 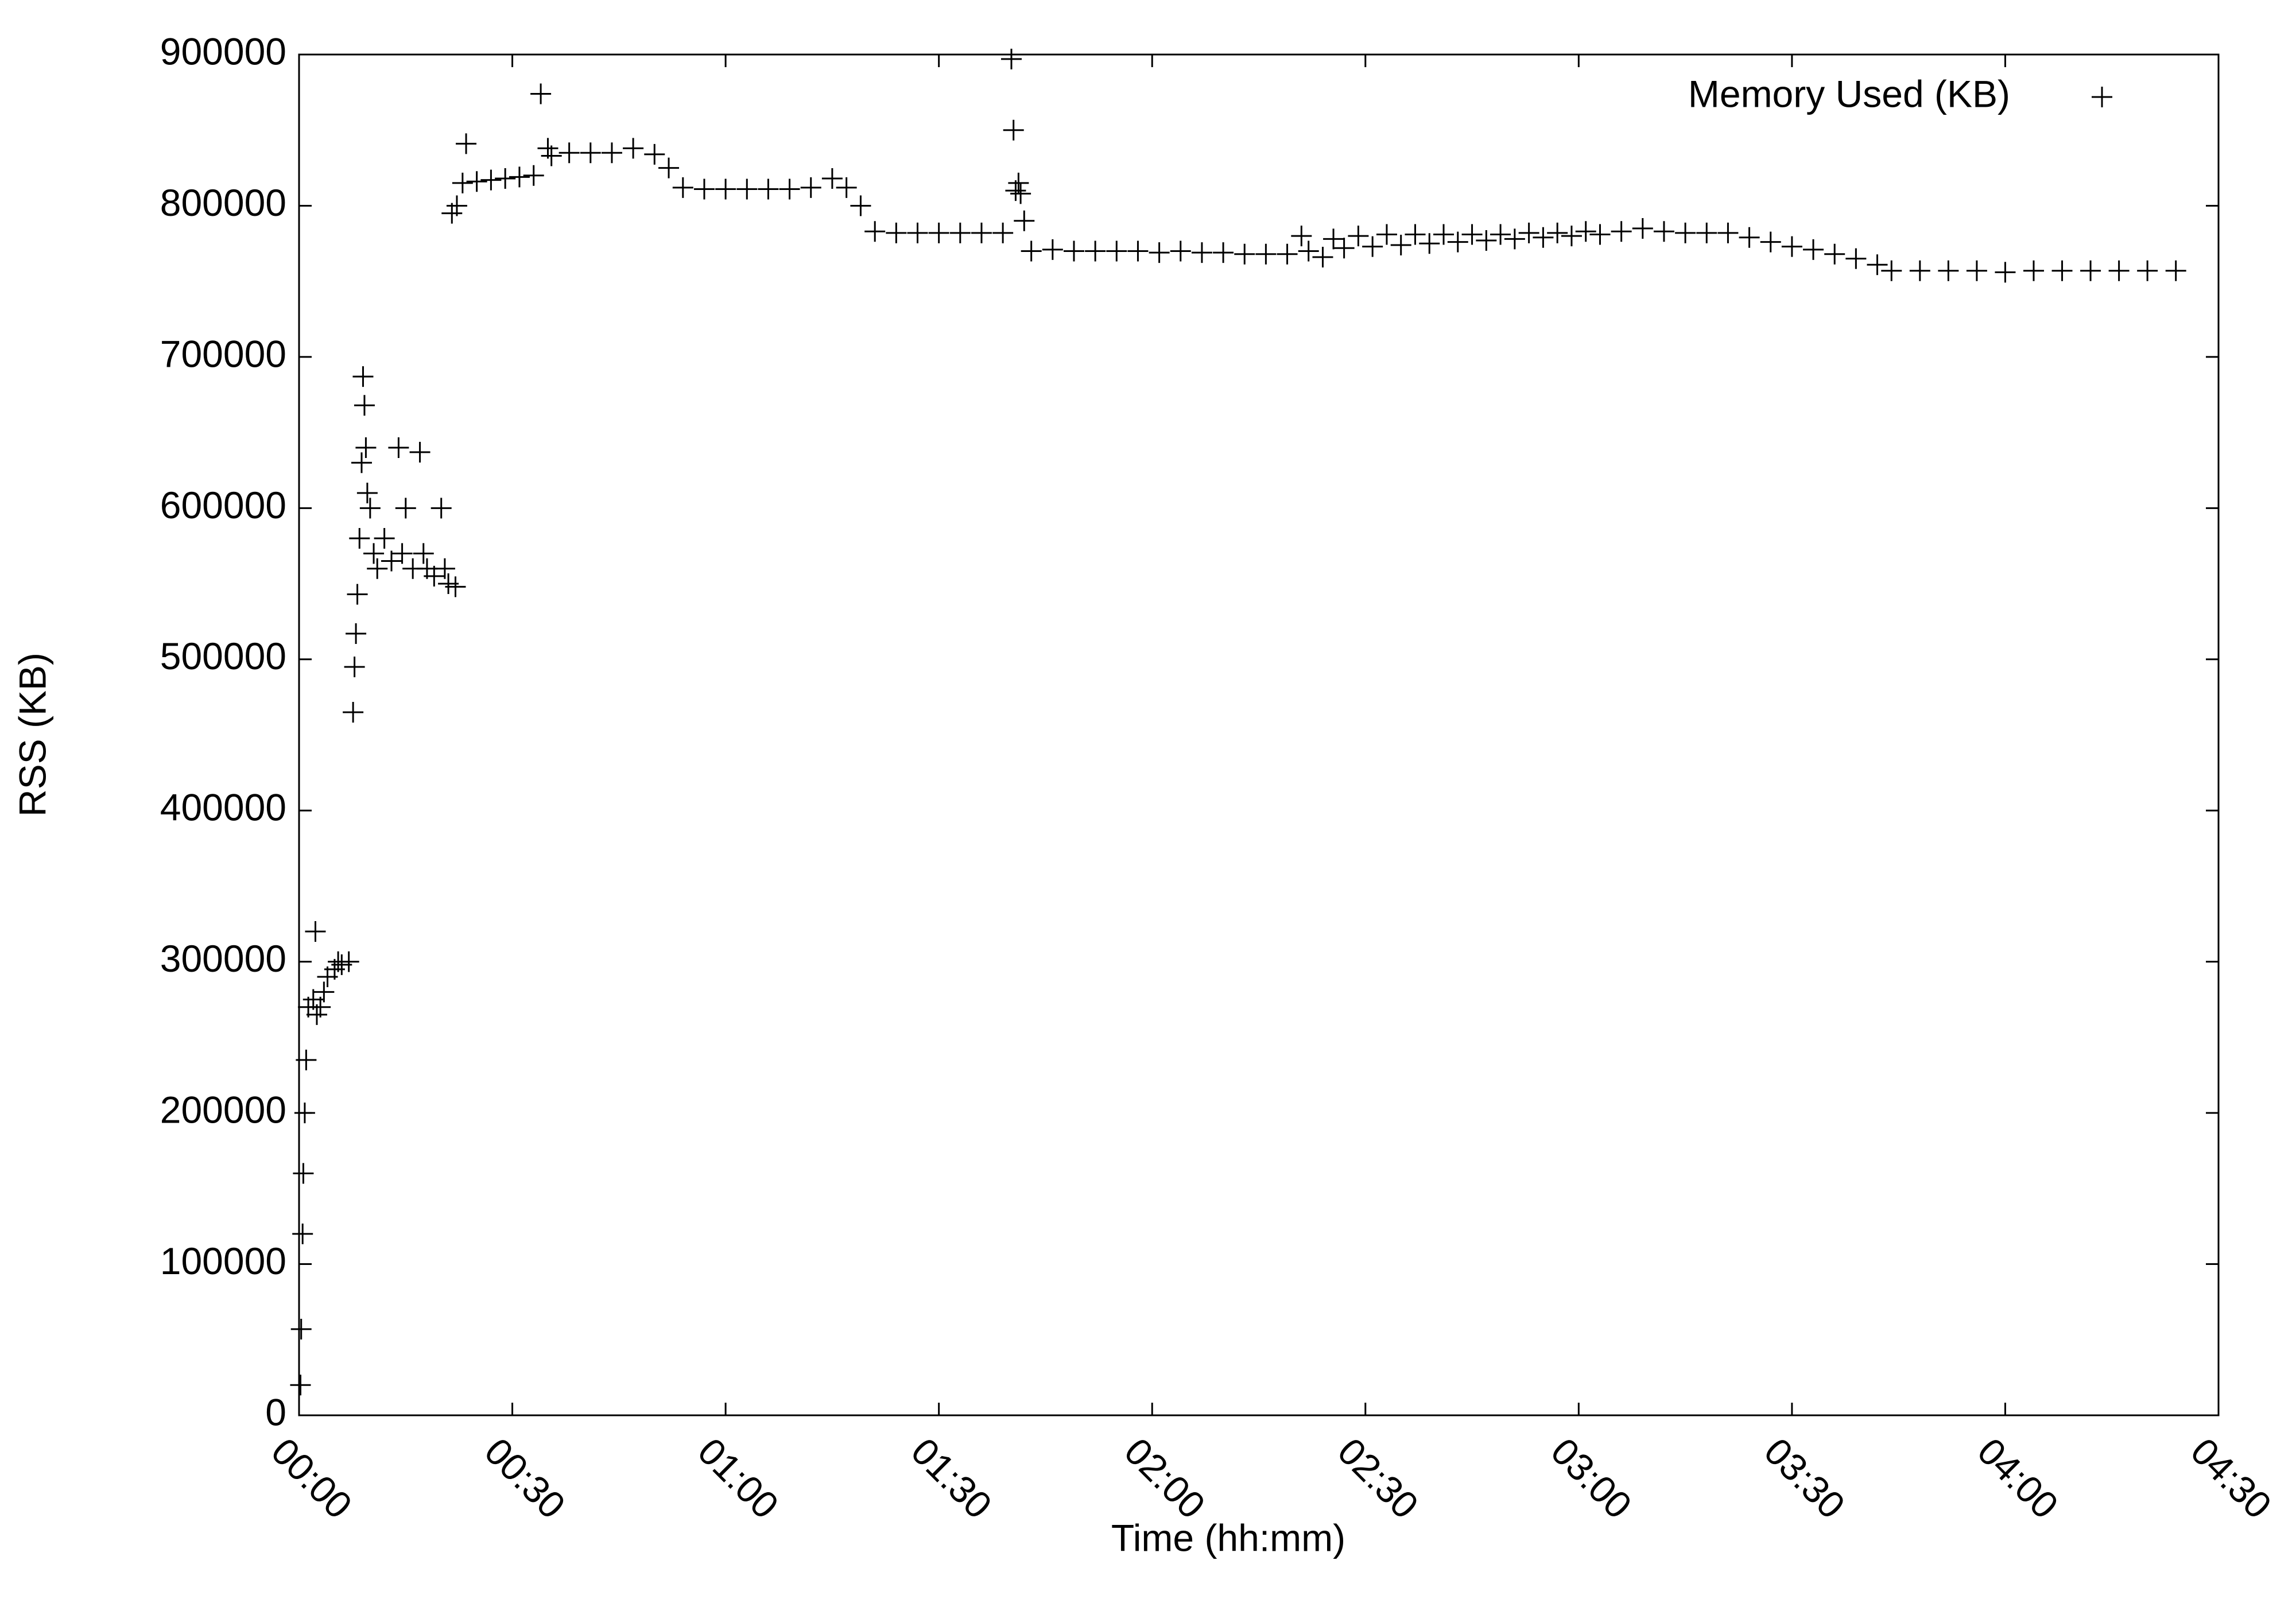 I want to click on x-tick-label: 00:00, so click(x=311, y=1478).